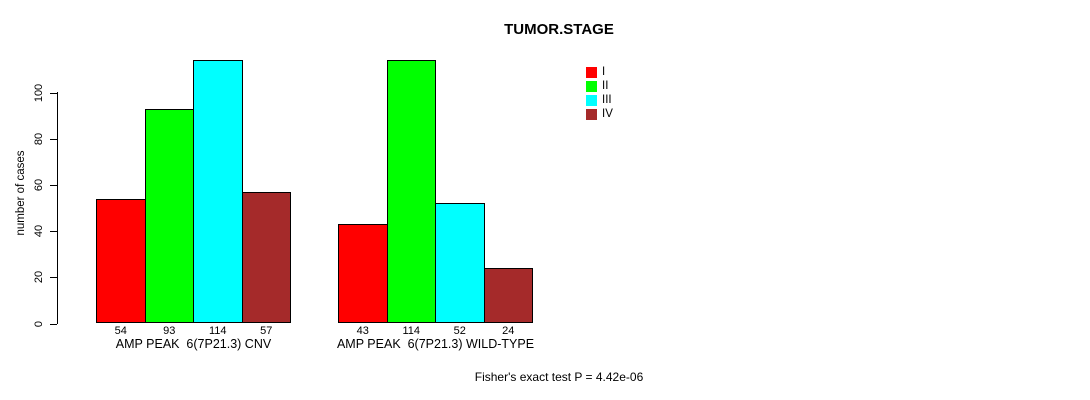 The width and height of the screenshot is (1090, 400). I want to click on legend-label-II: II, so click(605, 85).